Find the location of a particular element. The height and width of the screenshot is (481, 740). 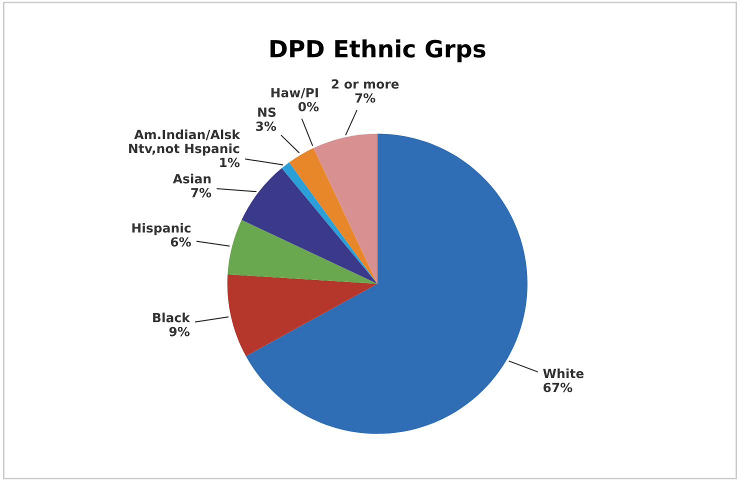

slice-label: Black is located at coordinates (171, 317).